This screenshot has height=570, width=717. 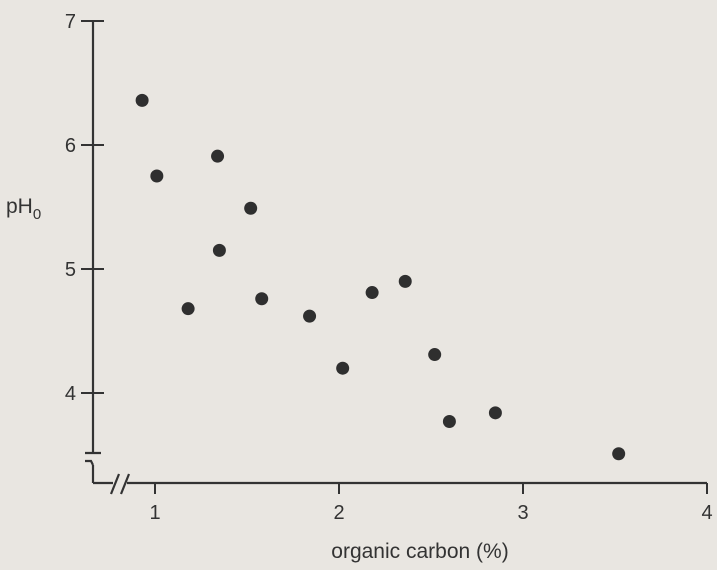 What do you see at coordinates (70, 22) in the screenshot?
I see `y-tick-label: 7` at bounding box center [70, 22].